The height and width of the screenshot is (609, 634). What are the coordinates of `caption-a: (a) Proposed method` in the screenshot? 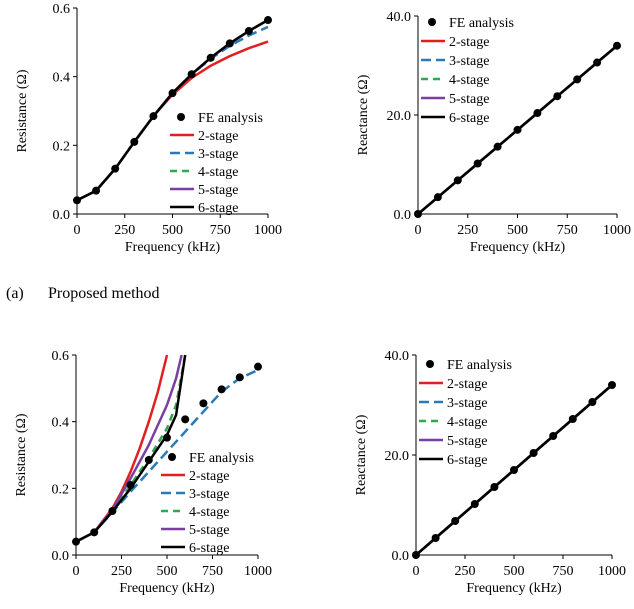 It's located at (83, 294).